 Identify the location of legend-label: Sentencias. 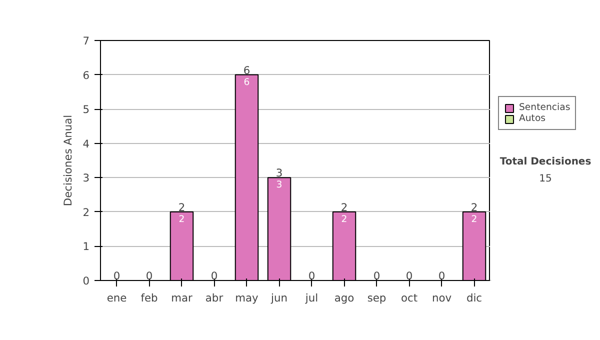
(544, 107).